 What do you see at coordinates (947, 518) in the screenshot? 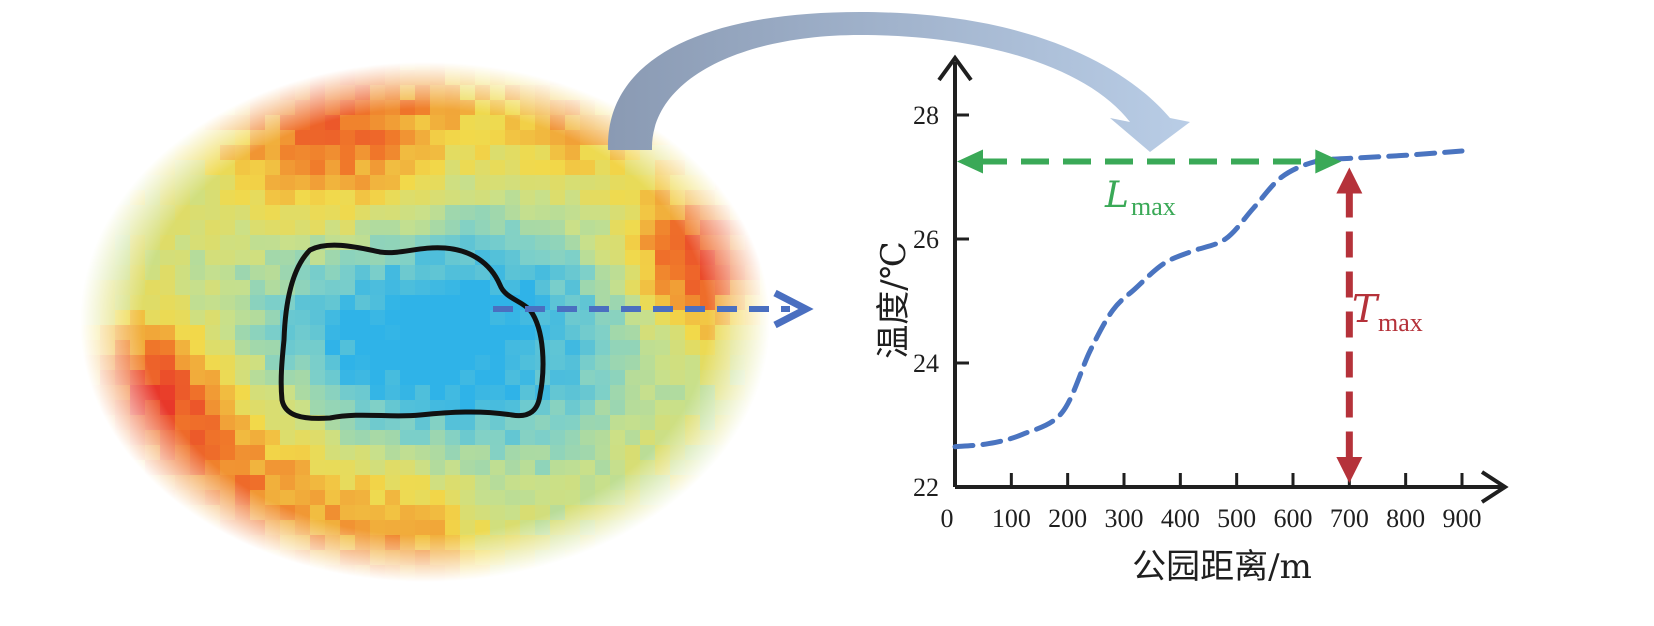
I see `x-tick-label: 0` at bounding box center [947, 518].